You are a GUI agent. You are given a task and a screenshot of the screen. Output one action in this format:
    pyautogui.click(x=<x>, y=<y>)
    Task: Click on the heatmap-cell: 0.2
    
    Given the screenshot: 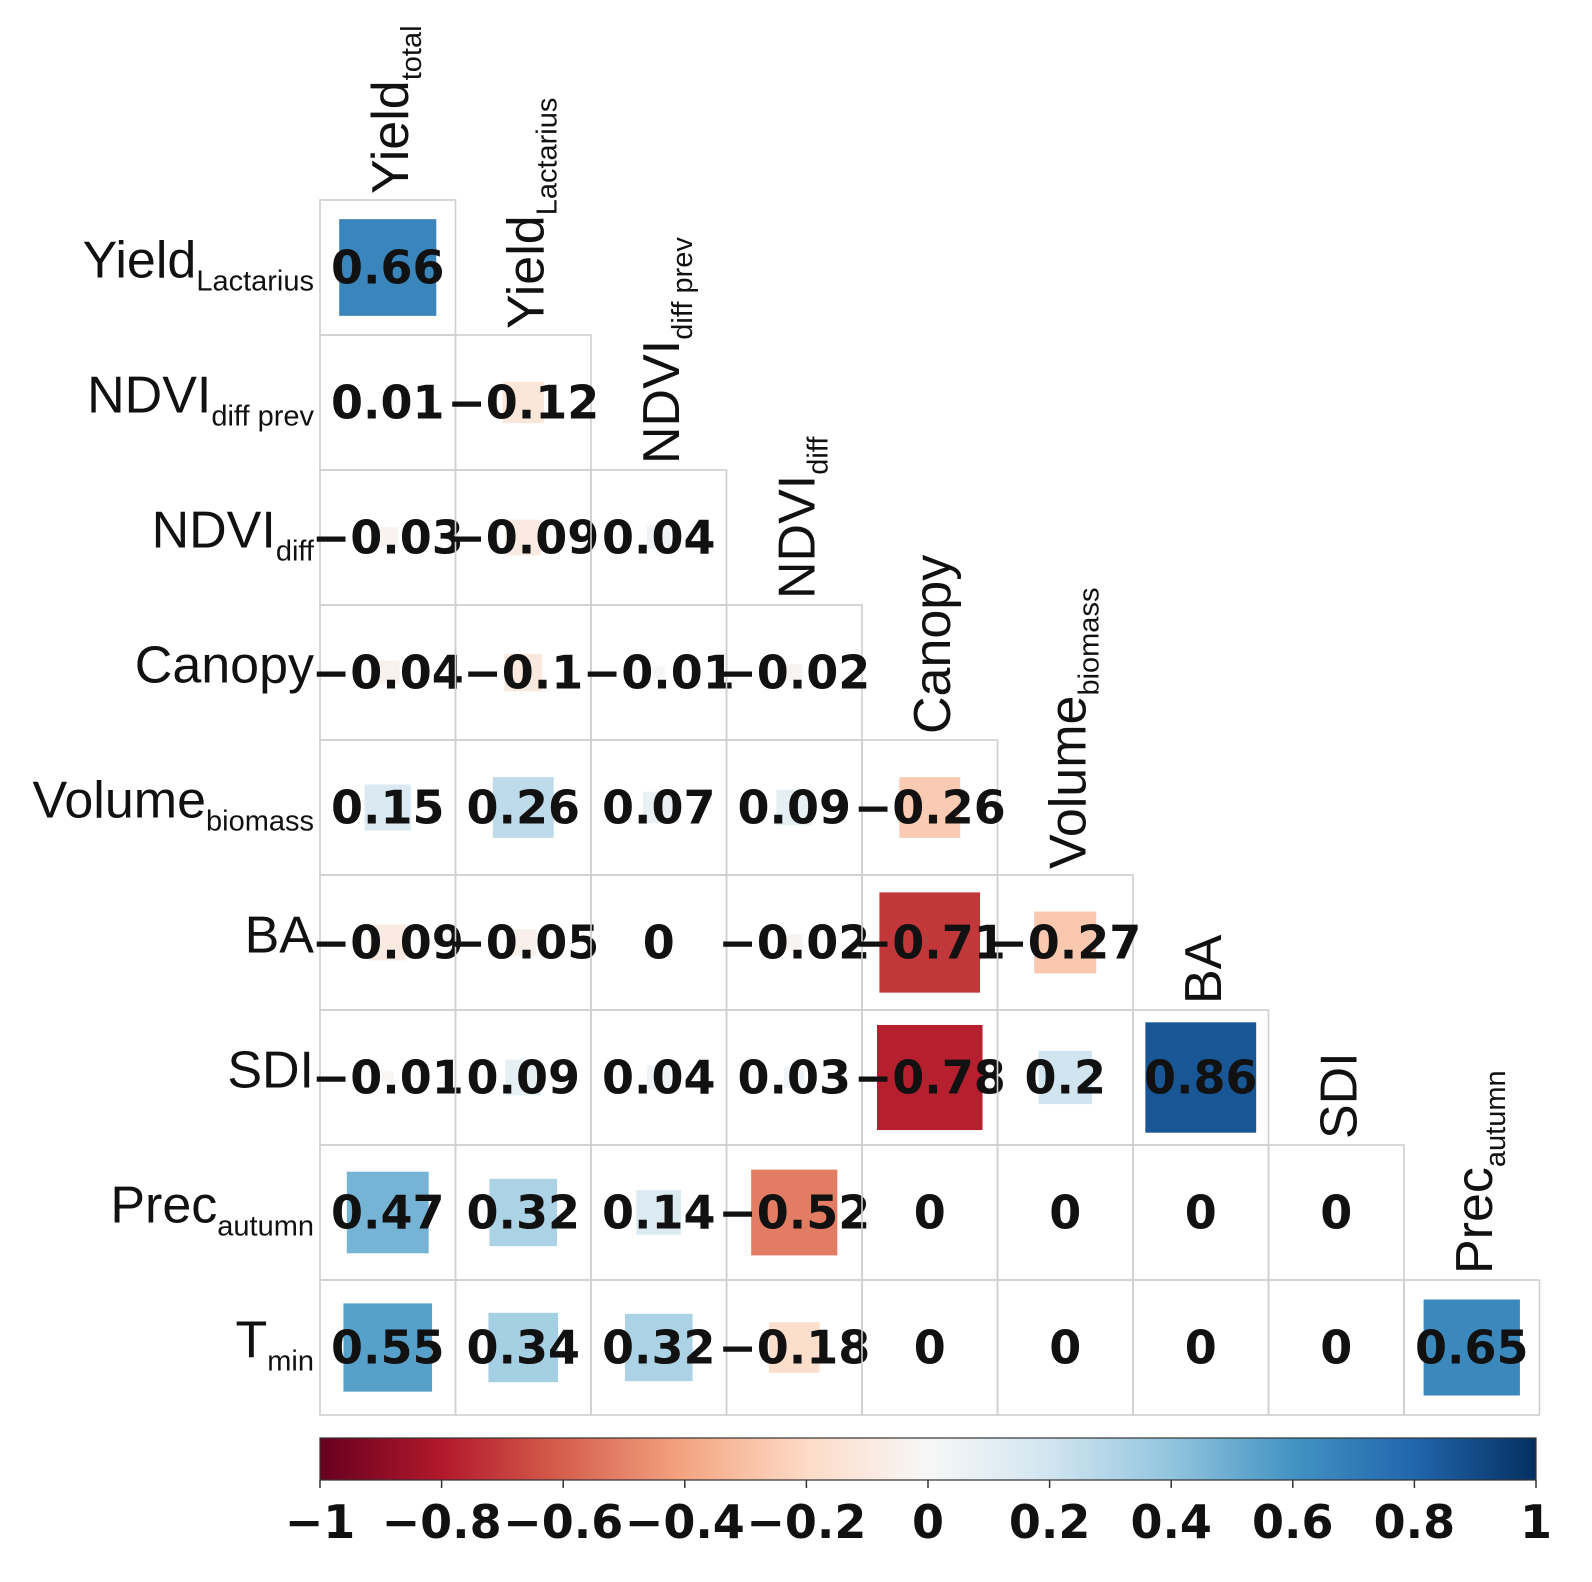 What is the action you would take?
    pyautogui.click(x=1065, y=1077)
    